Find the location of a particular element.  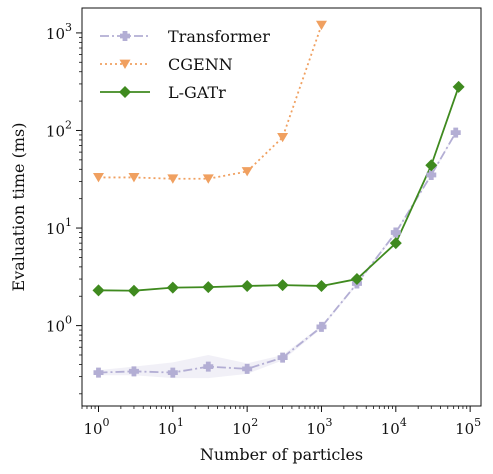

legend-item-cgenn: CGENN is located at coordinates (166, 64).